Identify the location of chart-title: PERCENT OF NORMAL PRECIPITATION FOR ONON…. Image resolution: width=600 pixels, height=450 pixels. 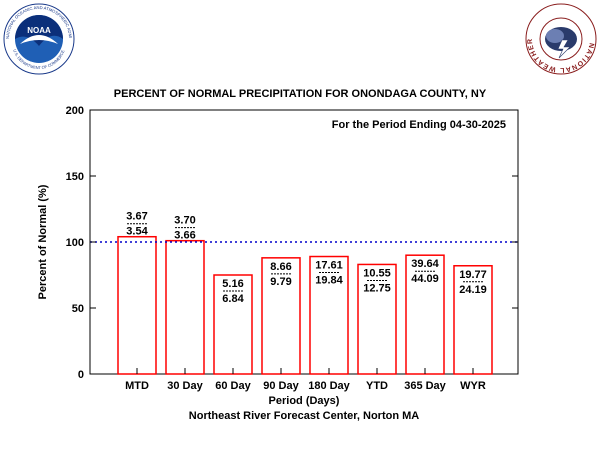
(300, 94).